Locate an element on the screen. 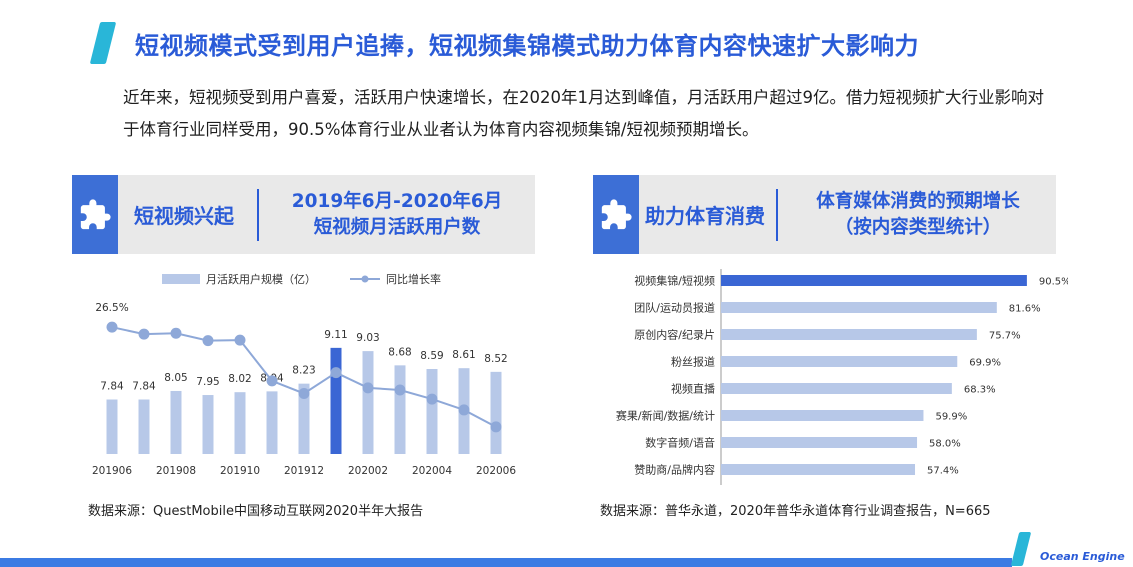 This screenshot has height=567, width=1133. bar-value-label: 9.03 is located at coordinates (367, 338).